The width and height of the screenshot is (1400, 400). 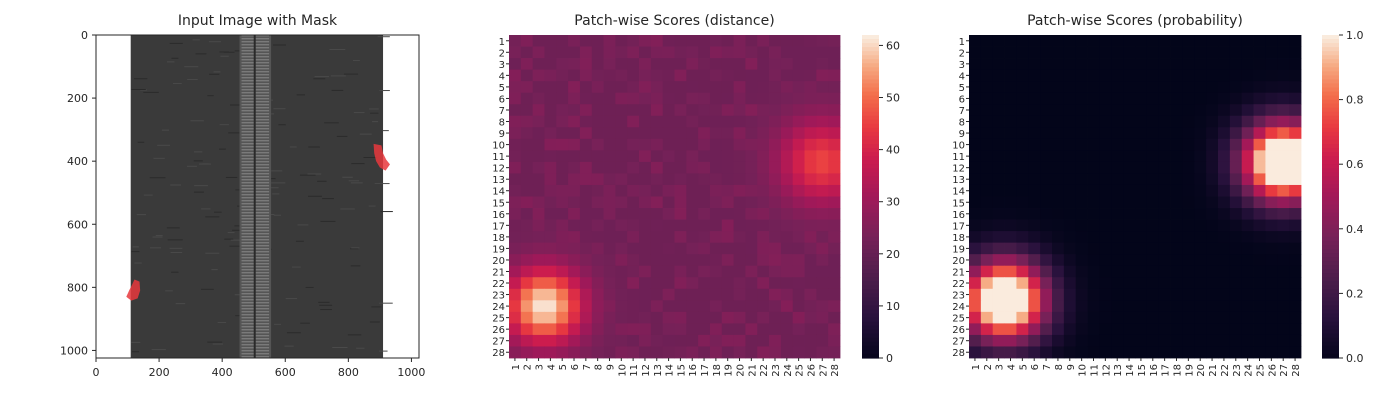 What do you see at coordinates (693, 370) in the screenshot?
I see `col-label: 16` at bounding box center [693, 370].